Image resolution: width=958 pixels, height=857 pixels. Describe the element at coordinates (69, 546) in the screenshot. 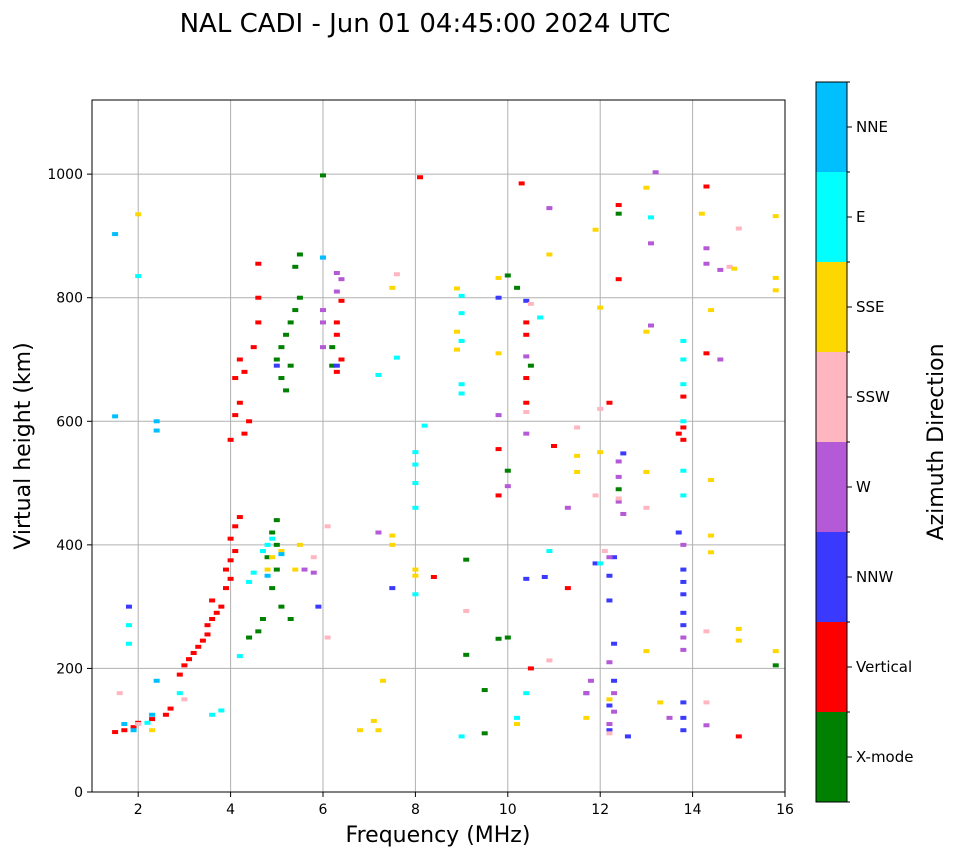

I see `y-tick-label: 400` at that location.